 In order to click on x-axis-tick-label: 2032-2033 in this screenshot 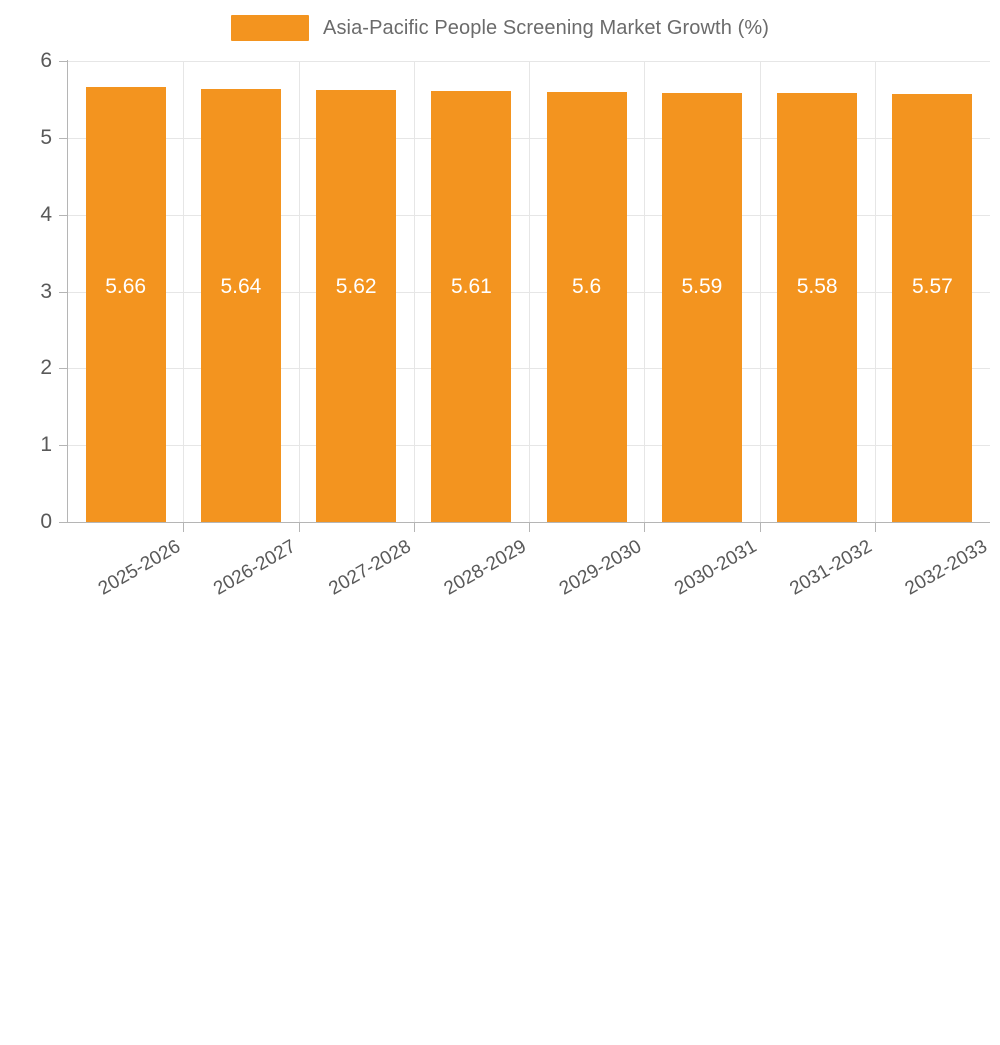, I will do `click(946, 568)`.